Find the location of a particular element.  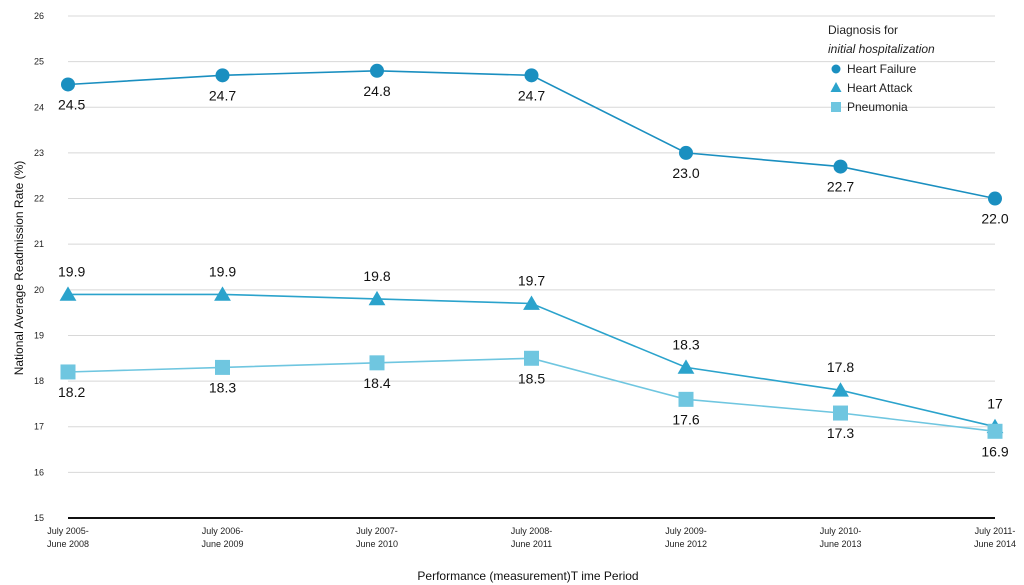

legend-label-pneumonia: Pneumonia is located at coordinates (877, 107).